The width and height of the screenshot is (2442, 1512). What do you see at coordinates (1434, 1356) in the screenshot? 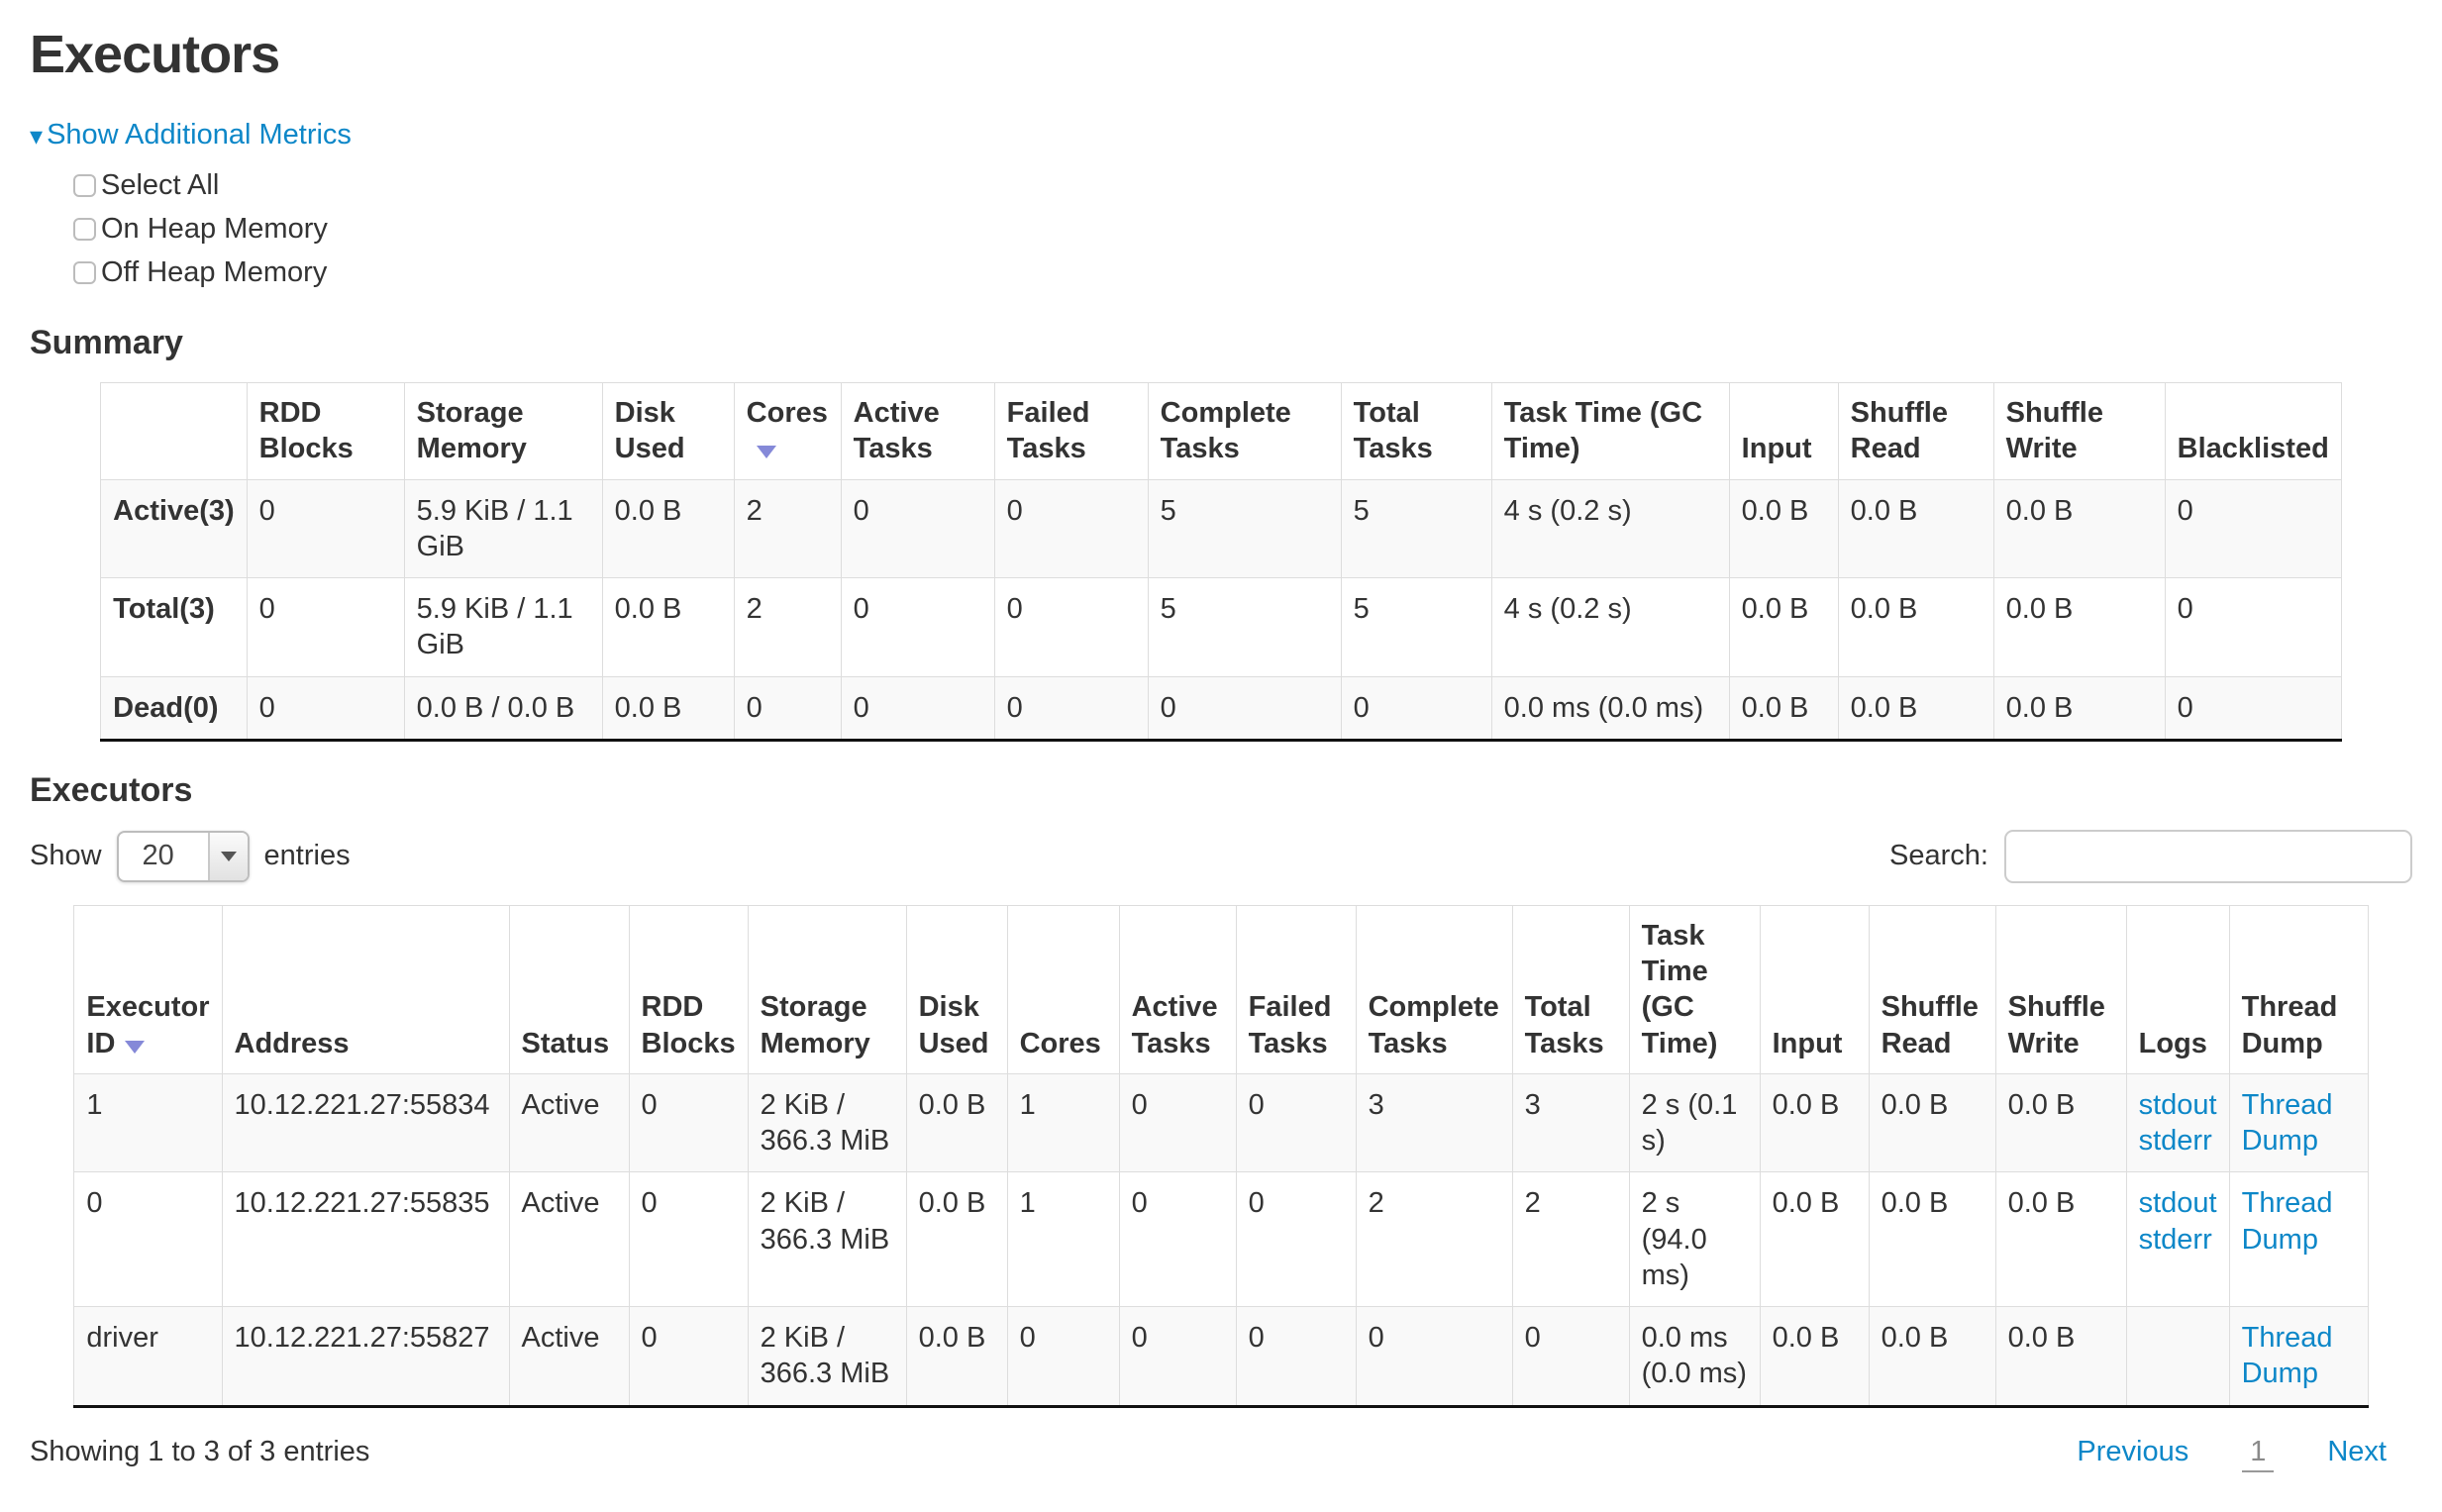
I see `executor-cell-complete-tasks: 0` at bounding box center [1434, 1356].